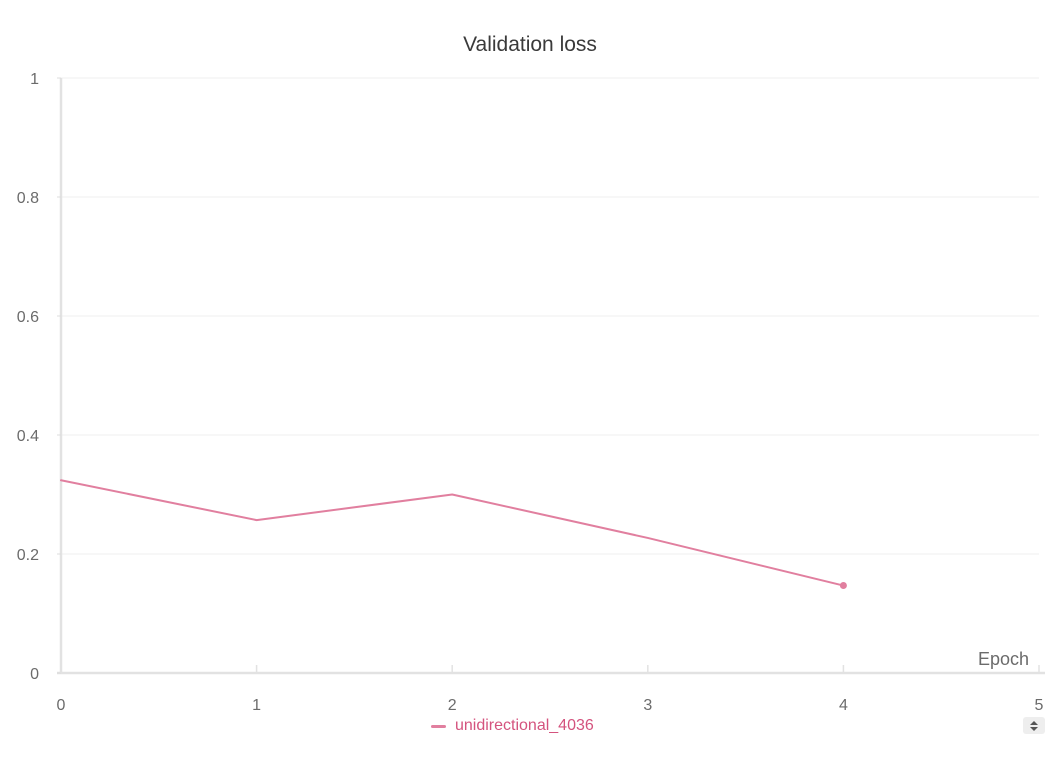 This screenshot has width=1060, height=767. What do you see at coordinates (61, 705) in the screenshot?
I see `x-tick-label: 0` at bounding box center [61, 705].